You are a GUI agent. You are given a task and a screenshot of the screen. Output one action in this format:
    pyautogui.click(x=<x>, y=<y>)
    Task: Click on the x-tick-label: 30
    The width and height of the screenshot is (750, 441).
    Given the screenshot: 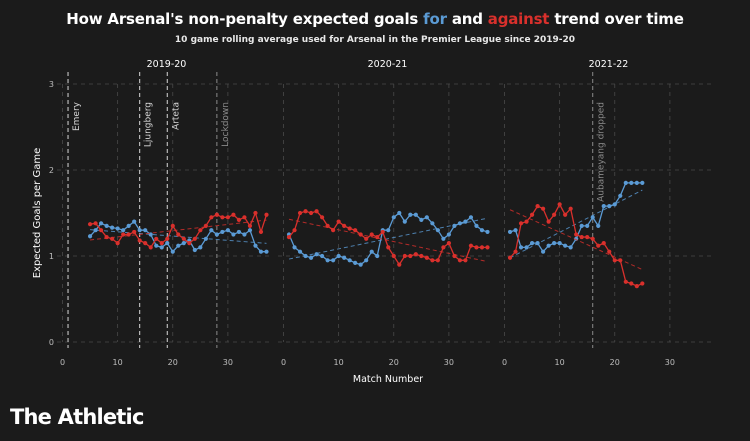 What is the action you would take?
    pyautogui.click(x=670, y=362)
    